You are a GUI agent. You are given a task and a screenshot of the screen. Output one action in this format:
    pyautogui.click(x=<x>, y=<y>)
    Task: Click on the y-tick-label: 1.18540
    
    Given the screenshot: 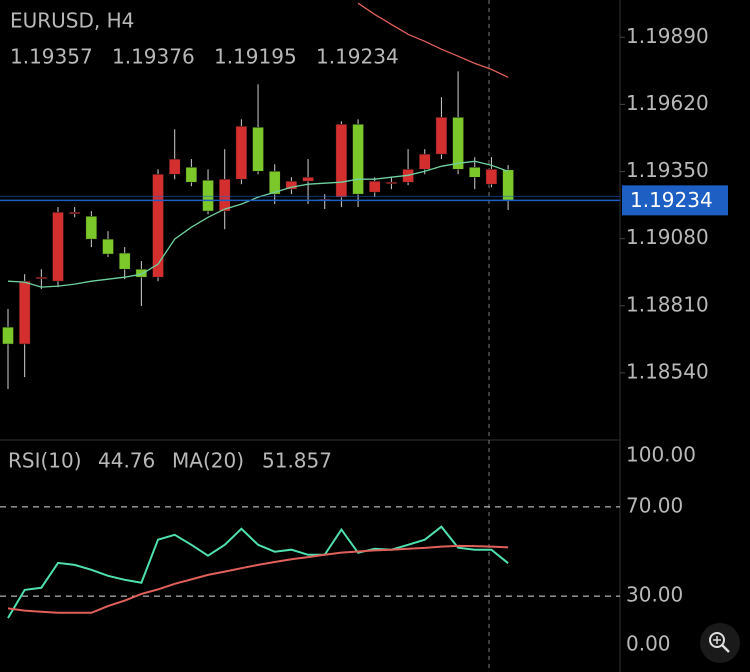 What is the action you would take?
    pyautogui.click(x=667, y=371)
    